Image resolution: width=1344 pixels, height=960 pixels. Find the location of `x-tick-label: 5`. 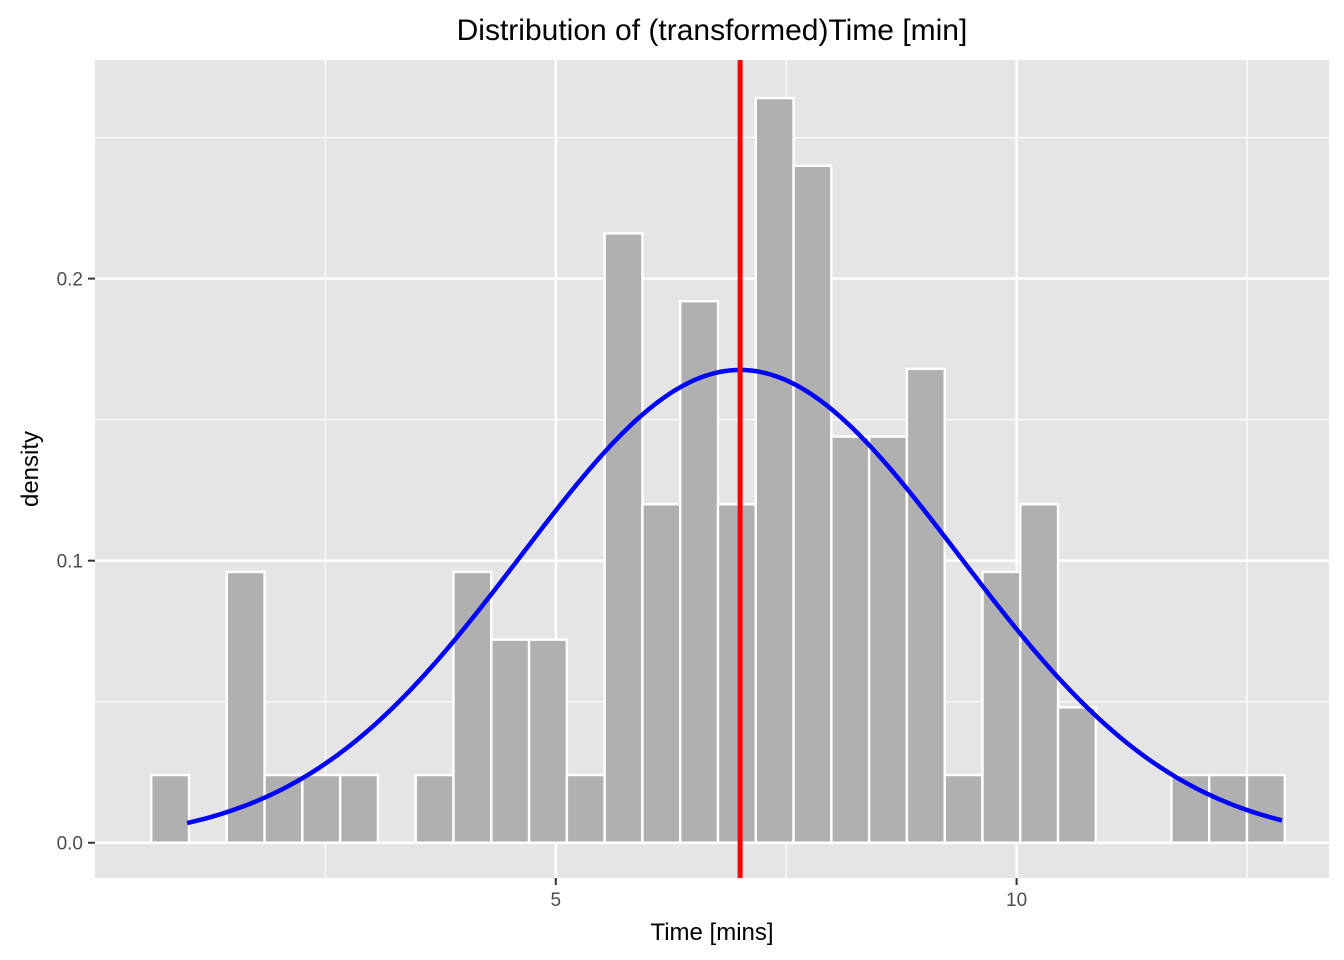

x-tick-label: 5 is located at coordinates (556, 900).